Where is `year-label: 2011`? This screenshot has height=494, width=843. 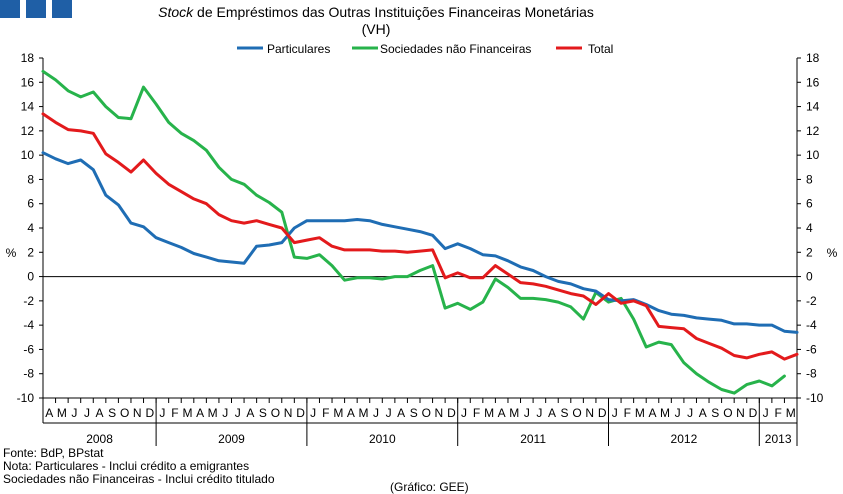
year-label: 2011 is located at coordinates (533, 439).